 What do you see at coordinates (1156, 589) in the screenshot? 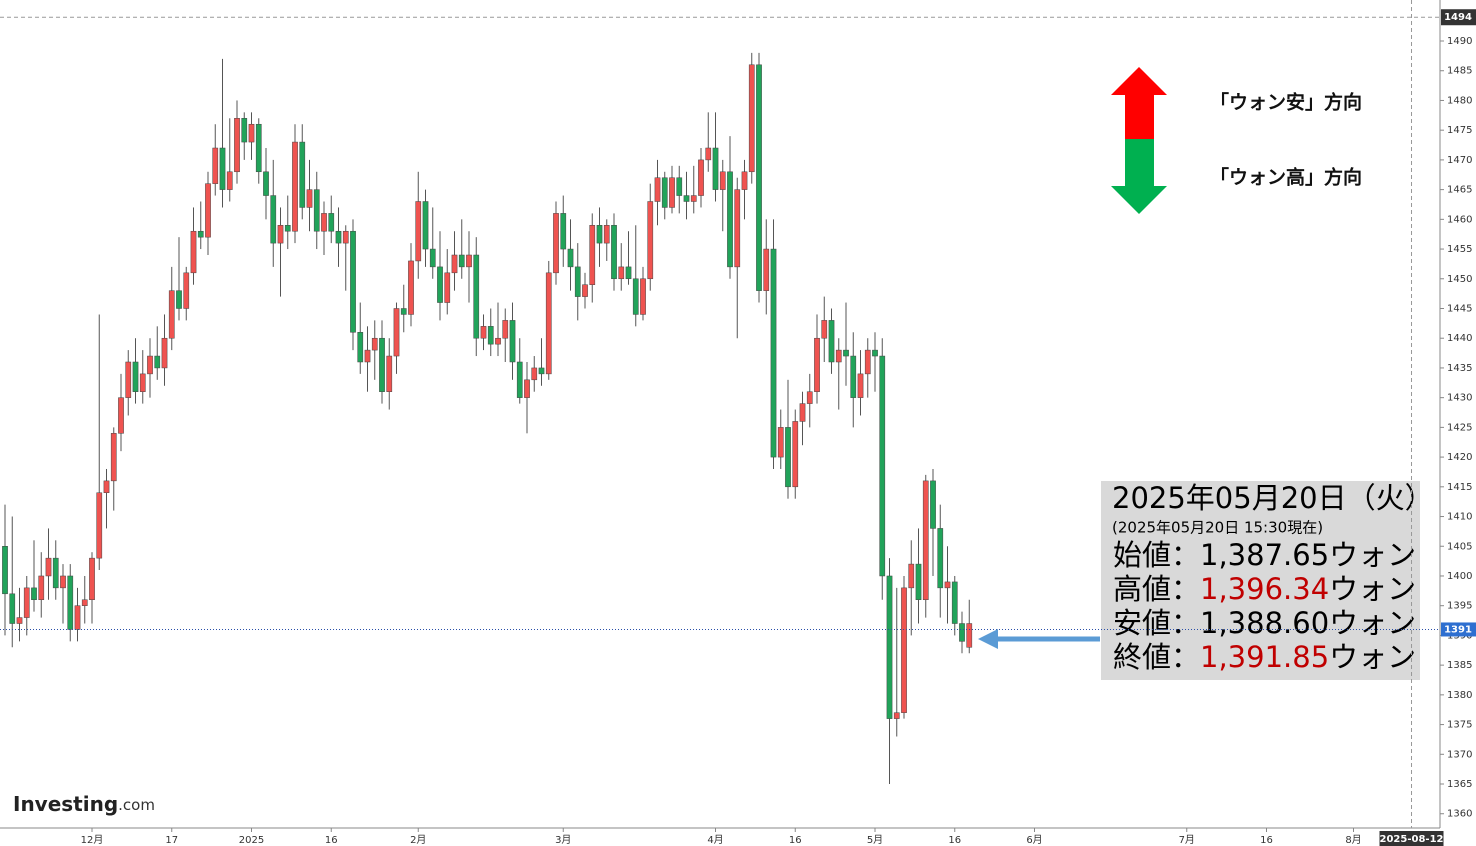
I see `info-row-label: 高値：` at bounding box center [1156, 589].